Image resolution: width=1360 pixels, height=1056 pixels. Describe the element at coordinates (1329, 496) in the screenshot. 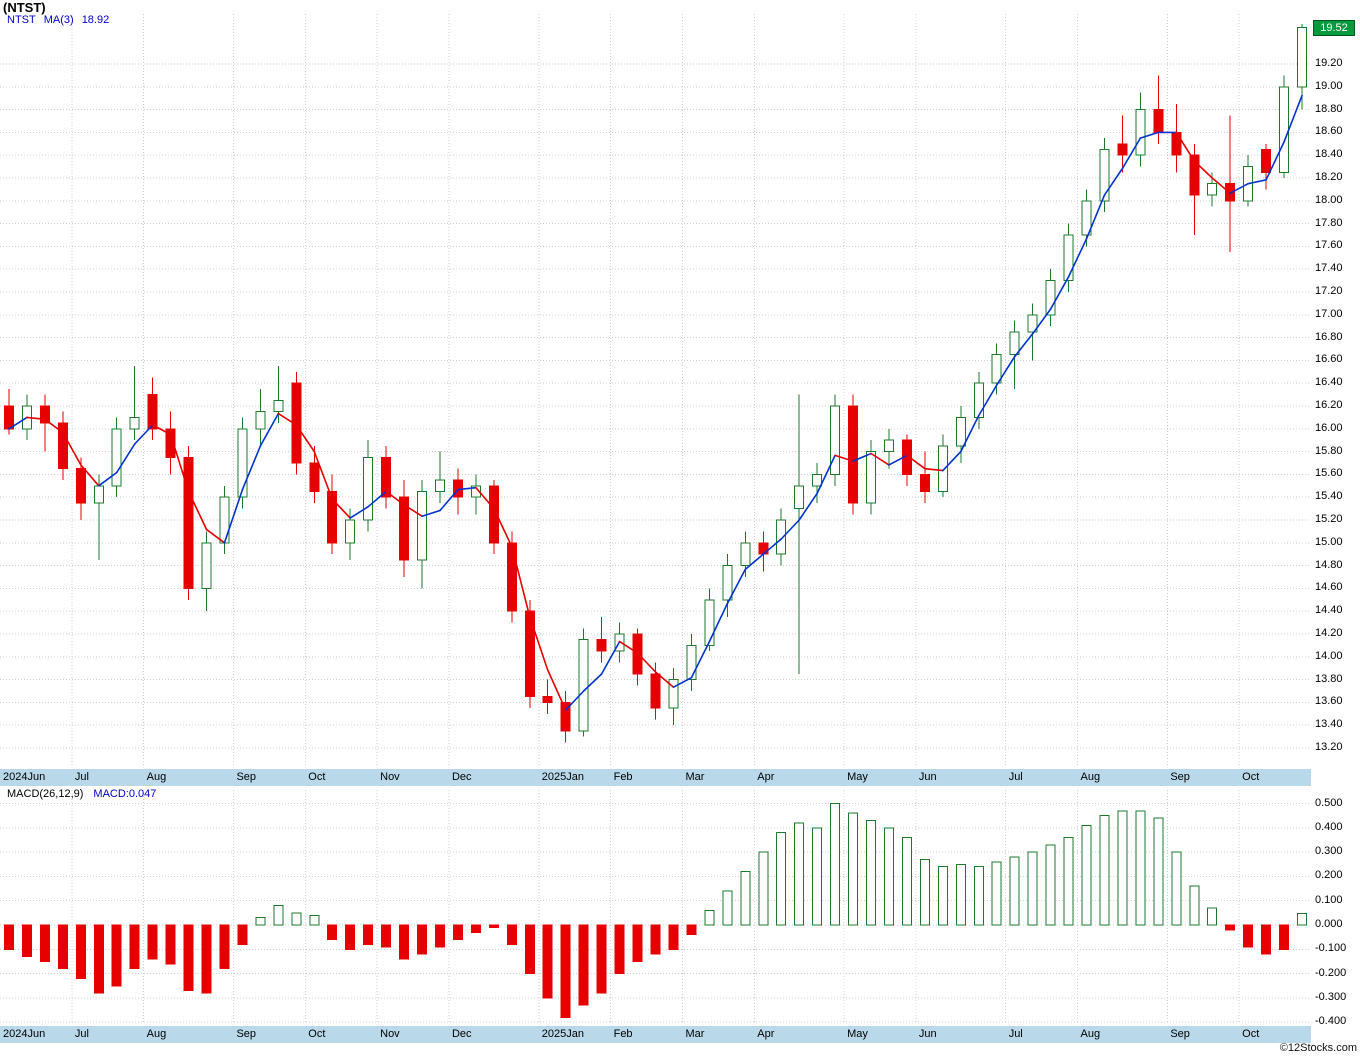

I see `price-tick-label: 15.40` at that location.